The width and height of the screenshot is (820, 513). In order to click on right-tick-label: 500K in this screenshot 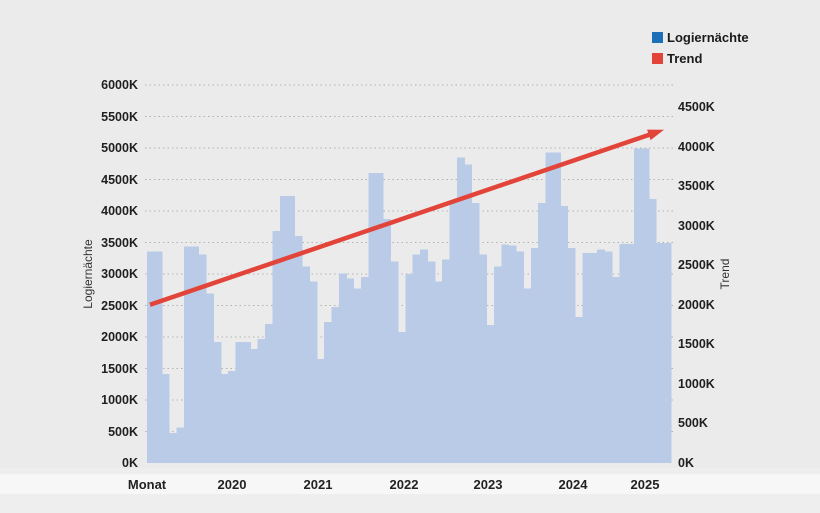, I will do `click(693, 423)`.